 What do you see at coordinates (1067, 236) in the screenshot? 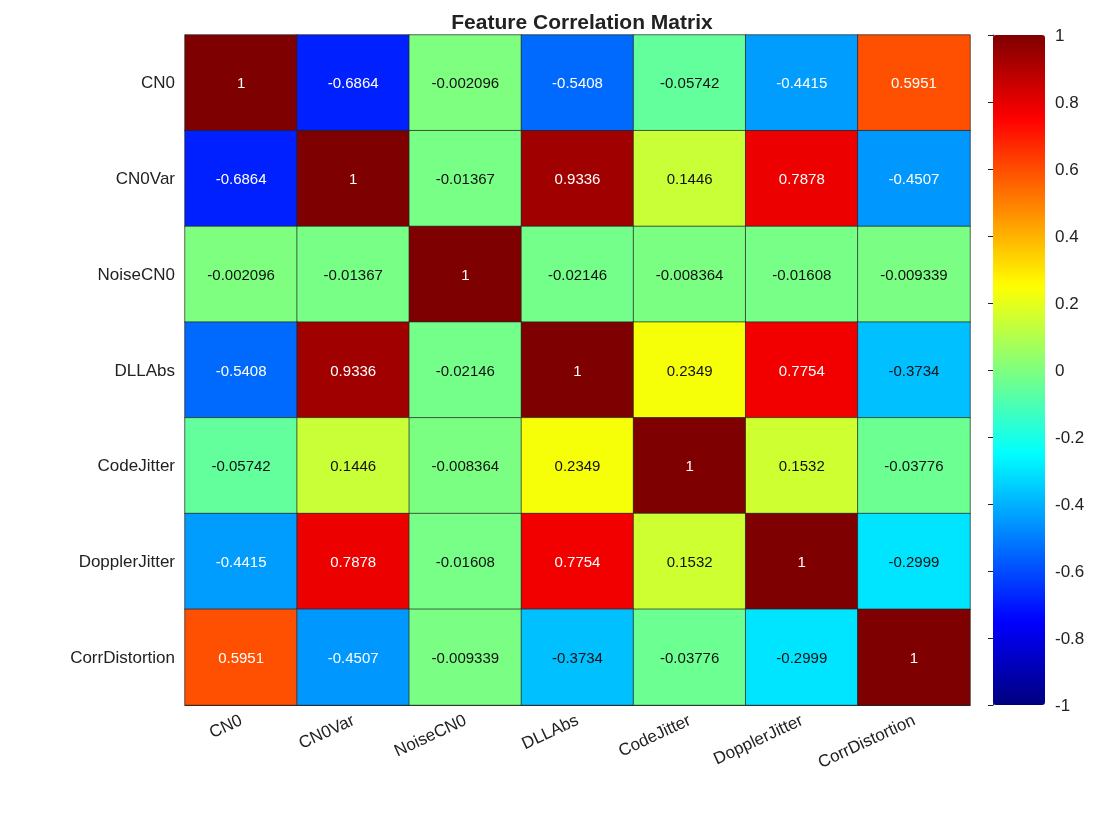
I see `color-bar-label: 0.4` at bounding box center [1067, 236].